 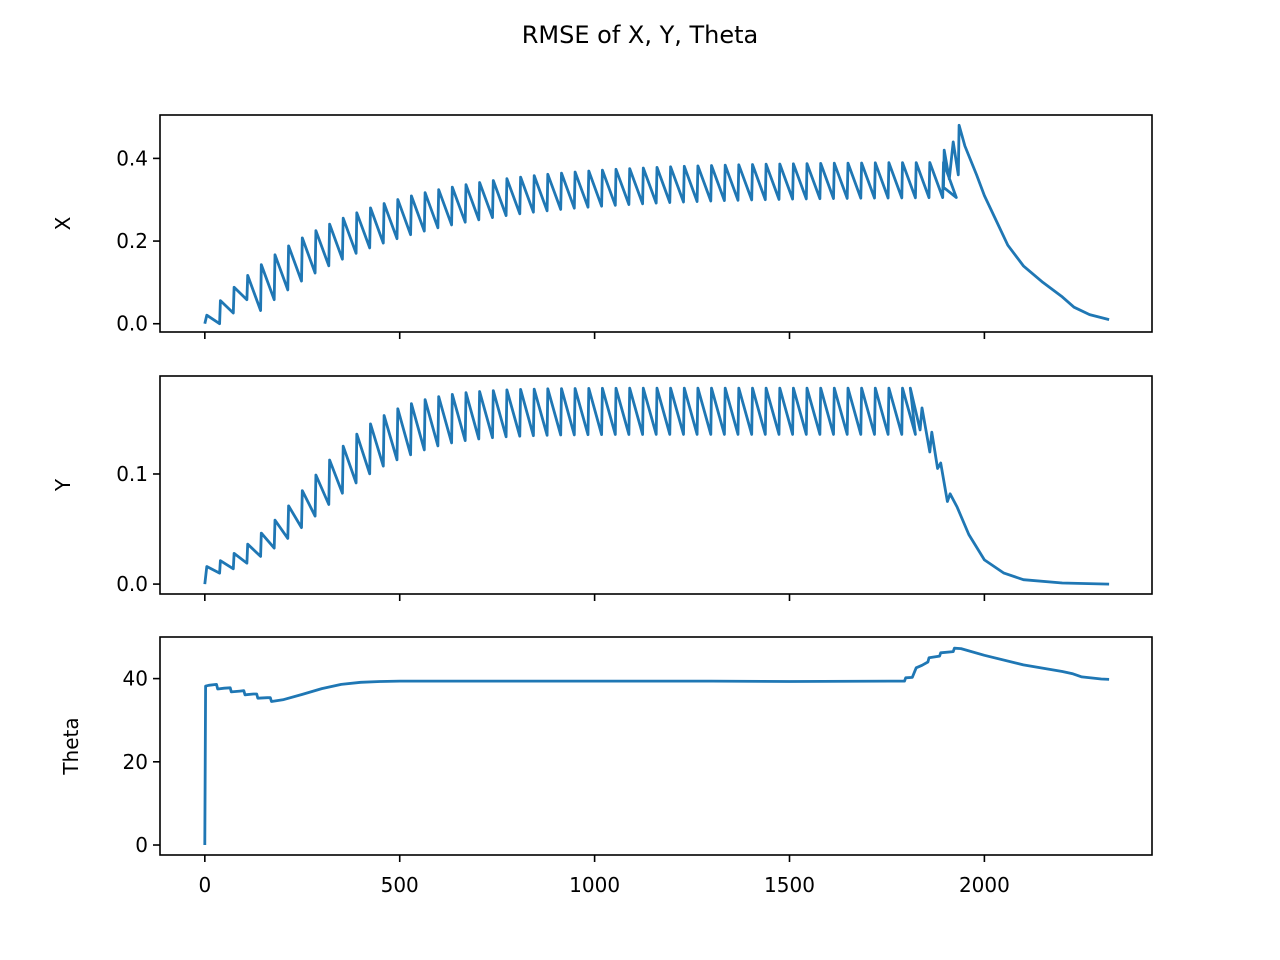 What do you see at coordinates (132, 324) in the screenshot?
I see `x-ytick-label: 0.0` at bounding box center [132, 324].